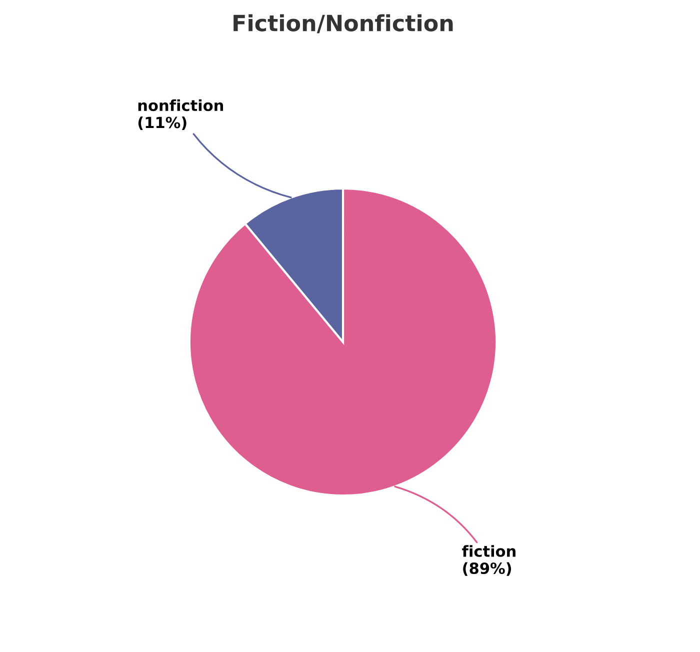 This screenshot has width=700, height=652. What do you see at coordinates (487, 569) in the screenshot?
I see `data-label: (89%)` at bounding box center [487, 569].